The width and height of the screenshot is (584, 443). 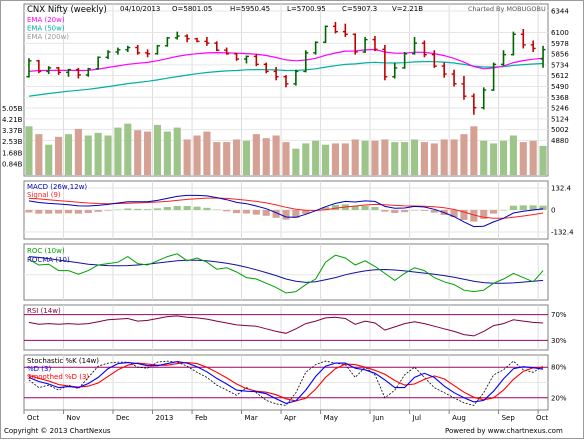 I want to click on x-month-label: Sep, so click(x=509, y=418).